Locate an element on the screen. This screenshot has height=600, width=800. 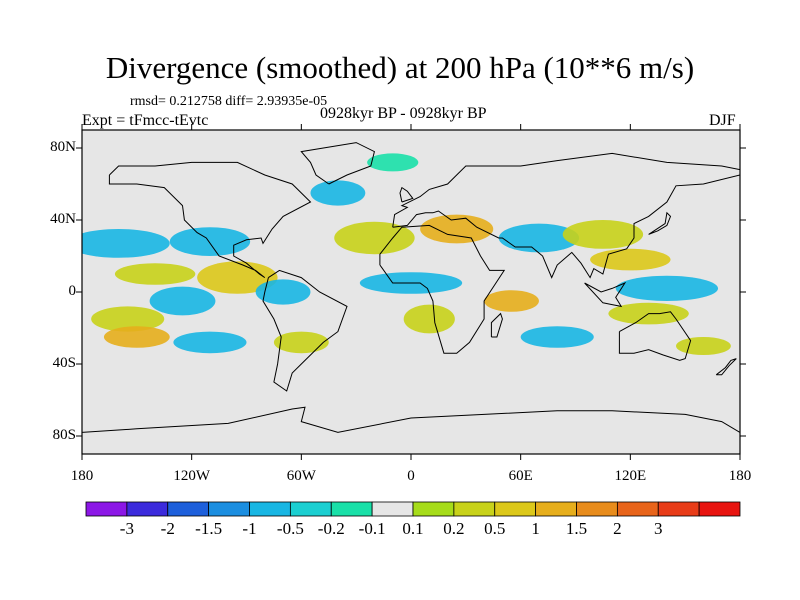
experiment-label: Expt = tFmcc-tEvtc is located at coordinates (145, 120).